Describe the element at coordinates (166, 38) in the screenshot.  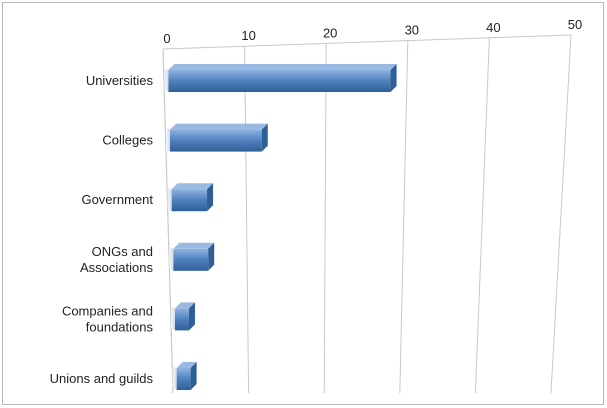
I see `x-tick-label: 0` at that location.